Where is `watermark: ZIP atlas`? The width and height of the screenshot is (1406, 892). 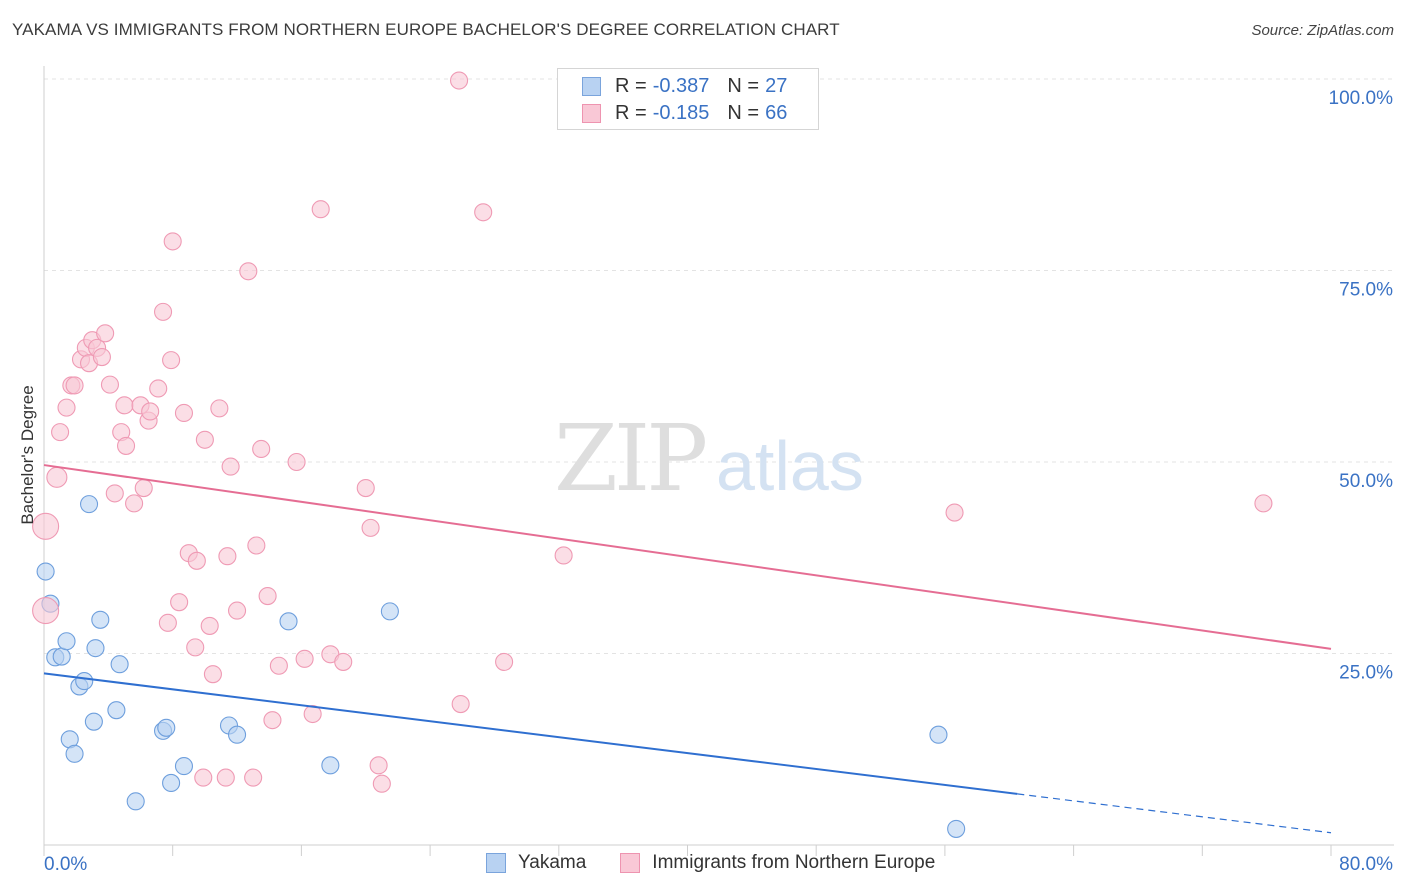
watermark: ZIP atlas is located at coordinates (709, 458).